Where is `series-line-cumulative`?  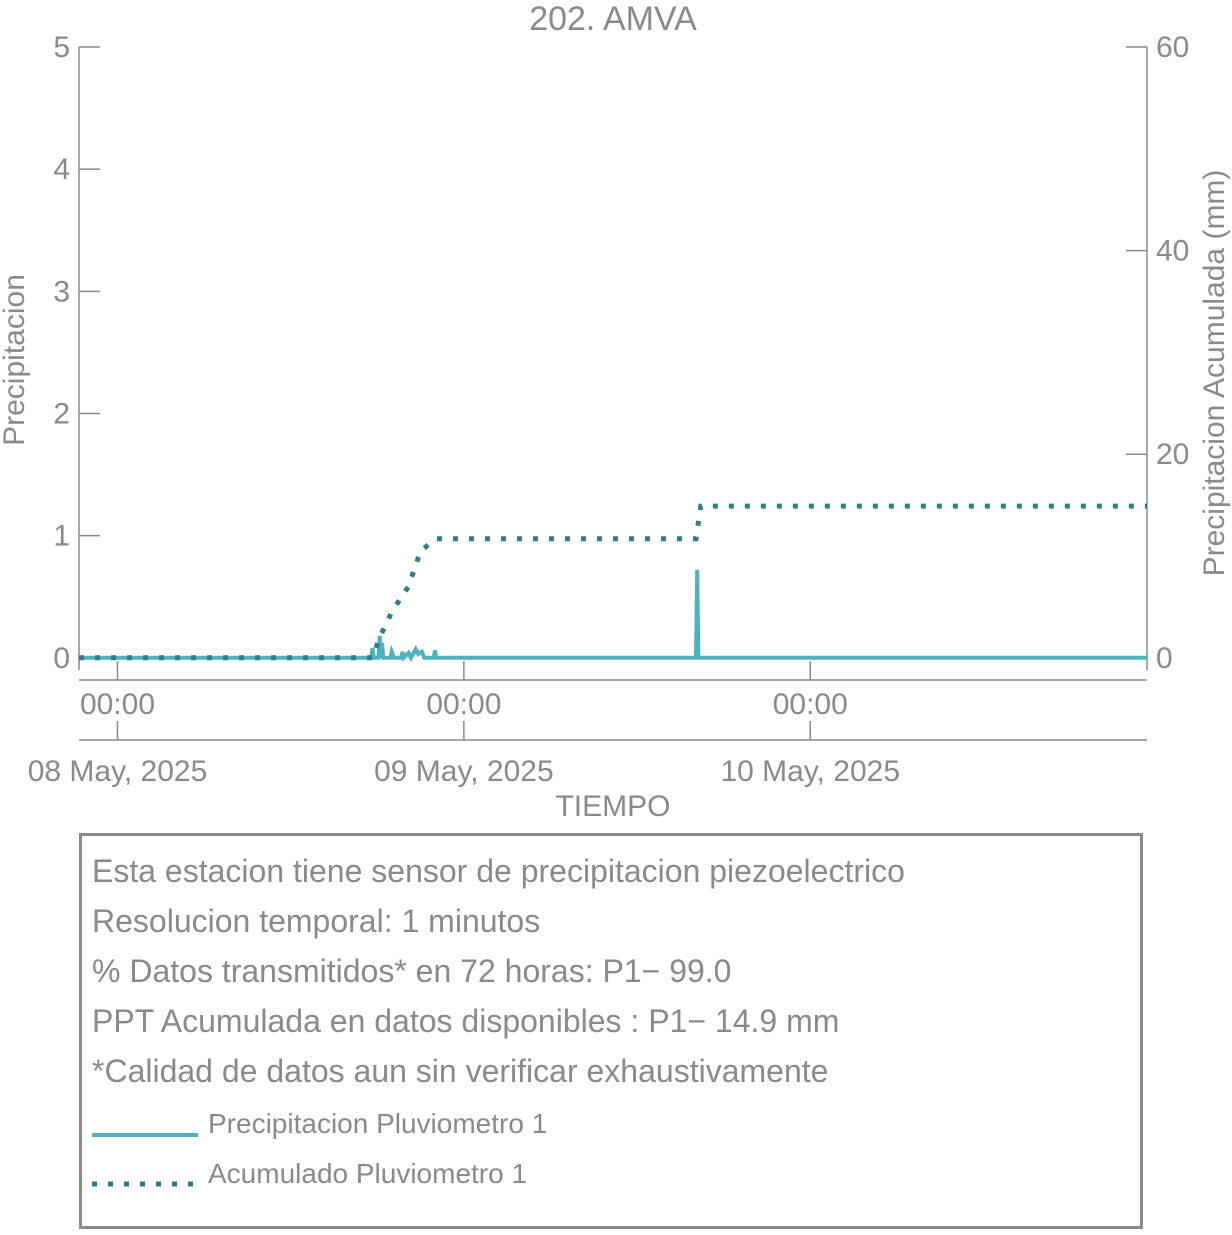 series-line-cumulative is located at coordinates (613, 582).